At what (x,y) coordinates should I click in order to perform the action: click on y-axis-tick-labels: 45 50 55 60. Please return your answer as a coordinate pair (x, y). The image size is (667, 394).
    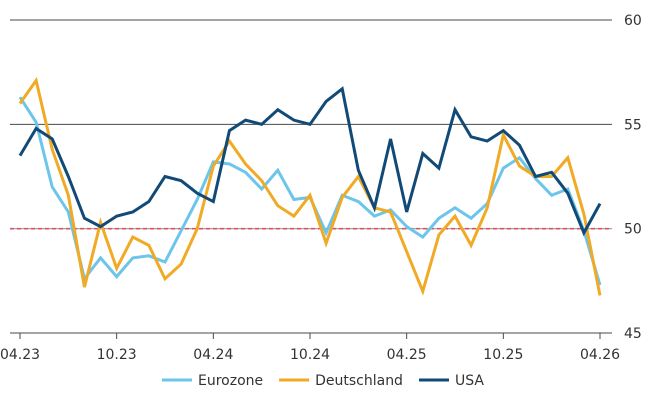
    Looking at the image, I should click on (633, 177).